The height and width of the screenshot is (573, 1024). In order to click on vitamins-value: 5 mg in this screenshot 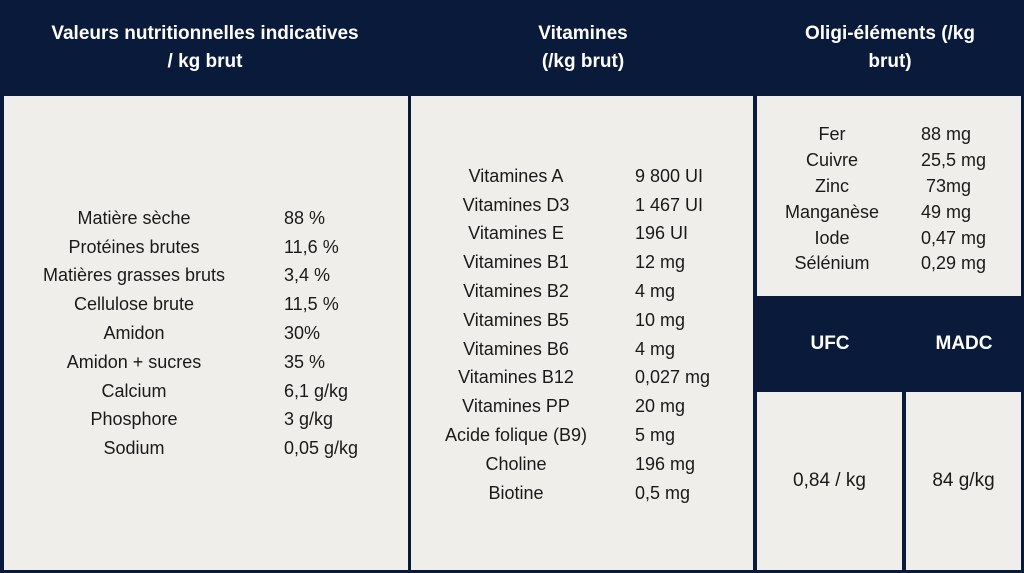, I will do `click(655, 435)`.